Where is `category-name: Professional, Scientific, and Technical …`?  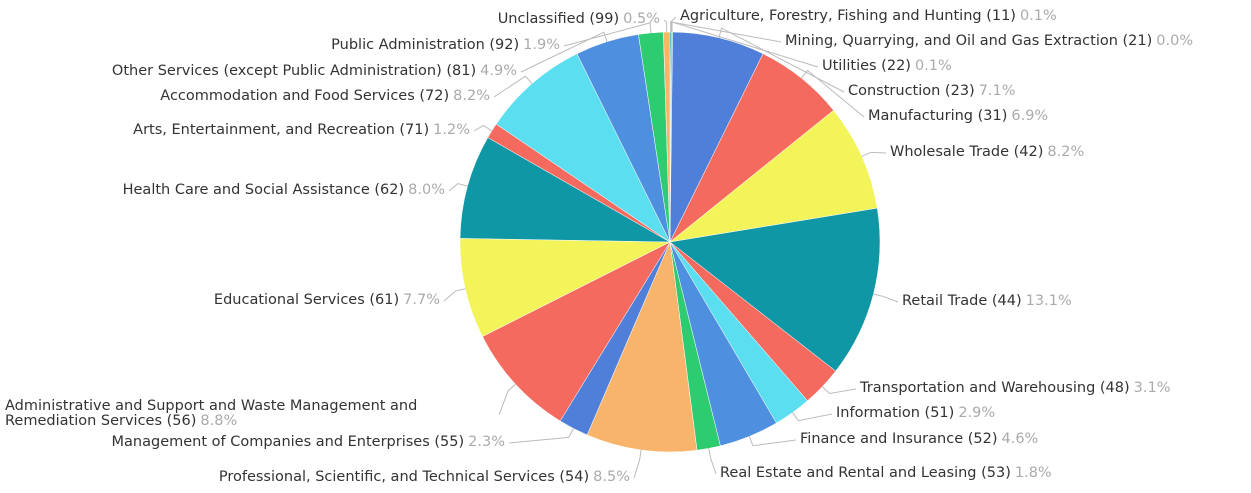 category-name: Professional, Scientific, and Technical … is located at coordinates (404, 477).